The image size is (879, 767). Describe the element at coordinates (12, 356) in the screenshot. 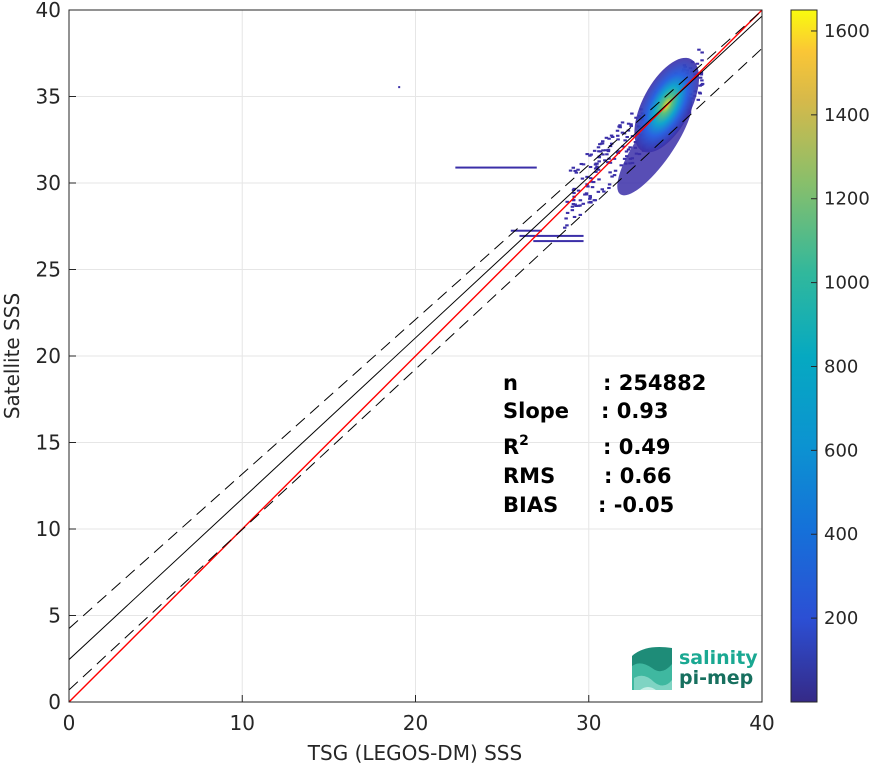

I see `y-axis-title: Satellite SSS` at that location.